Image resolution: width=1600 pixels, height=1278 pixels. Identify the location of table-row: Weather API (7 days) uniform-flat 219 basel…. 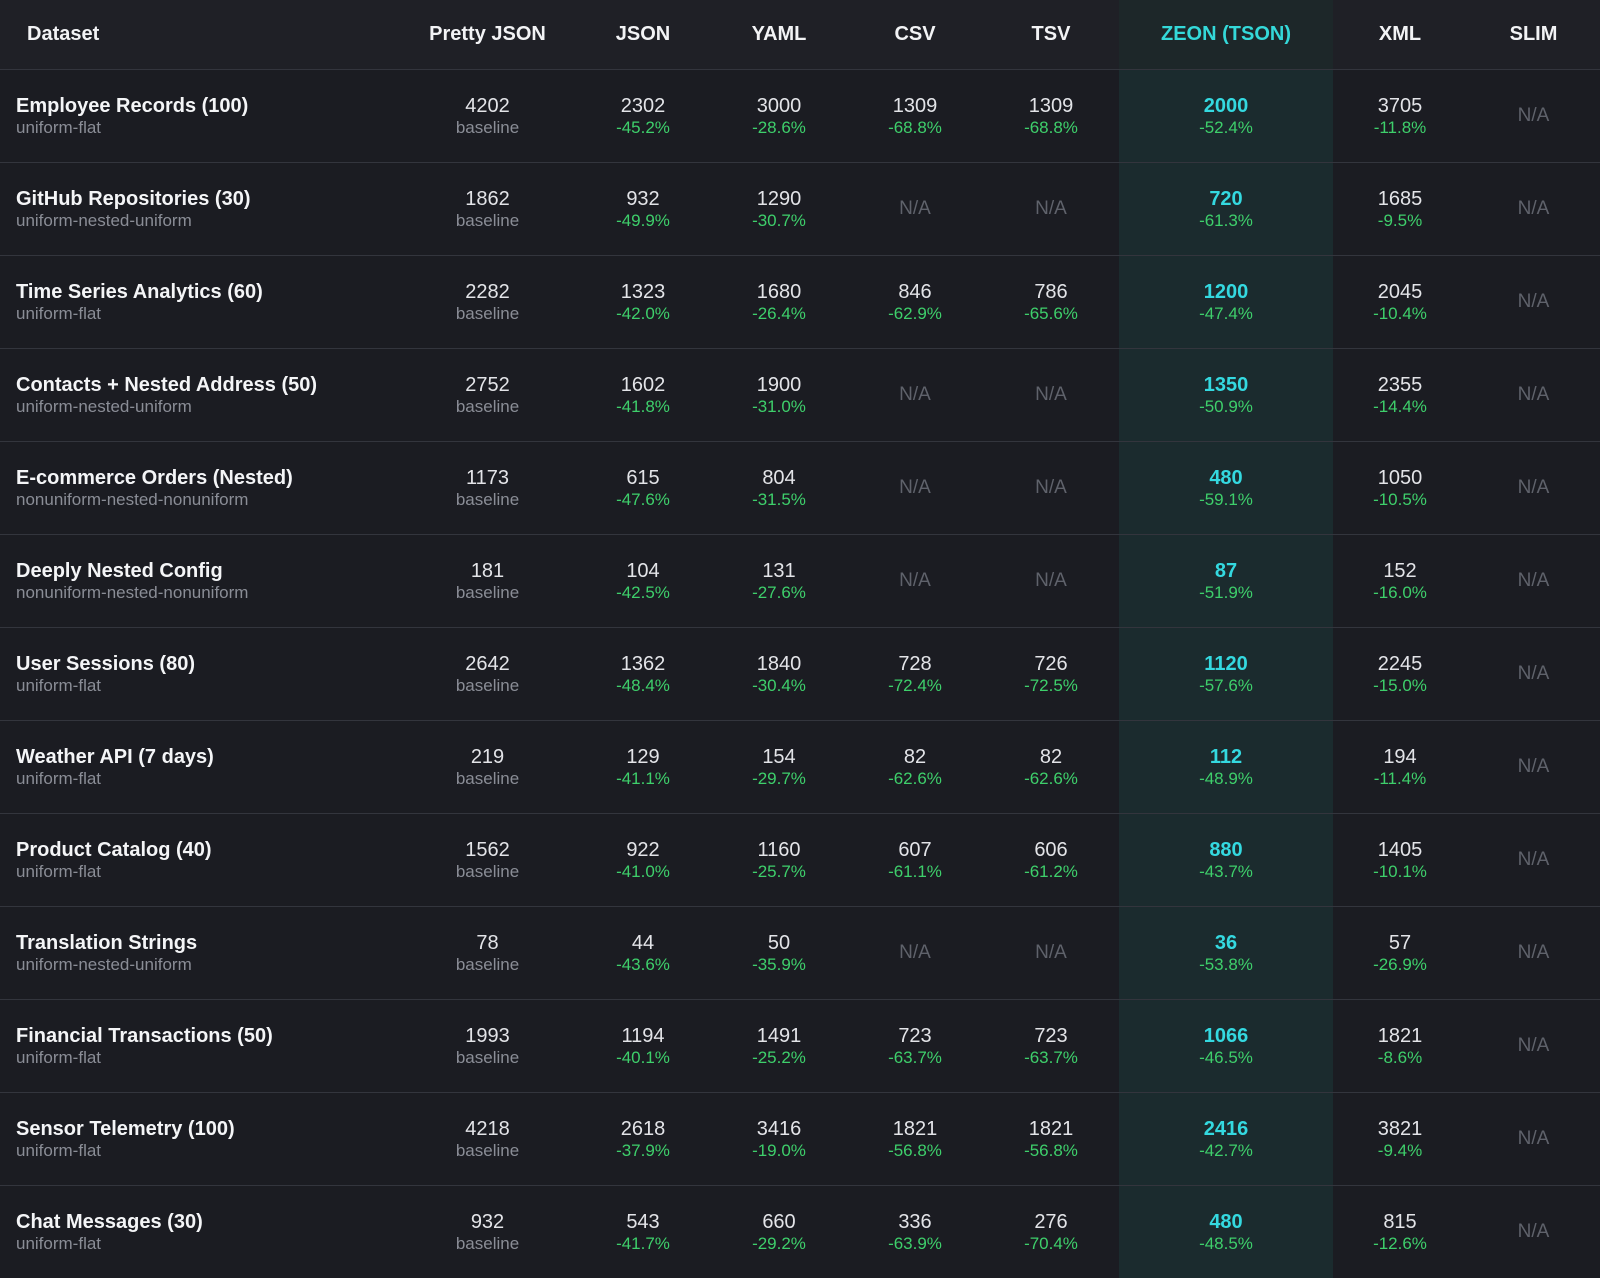
(800, 767).